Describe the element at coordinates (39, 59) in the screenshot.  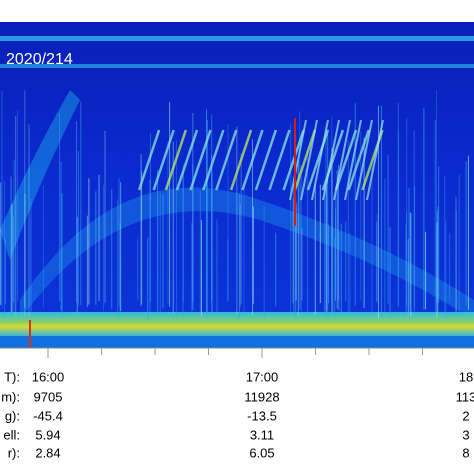
I see `panel-label: 2020/214` at that location.